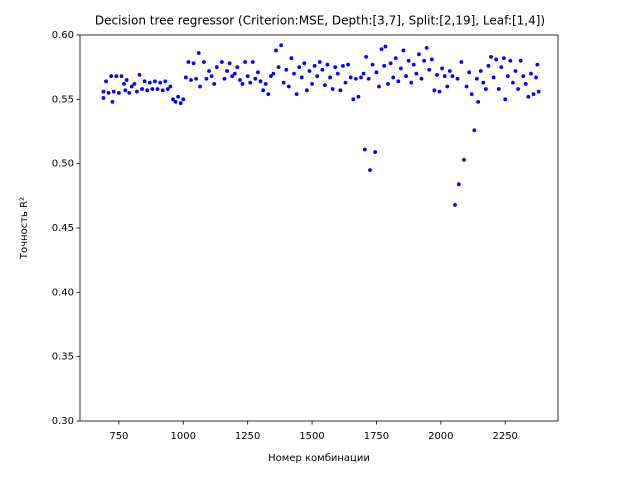 The width and height of the screenshot is (640, 480). What do you see at coordinates (440, 436) in the screenshot?
I see `x-tick-label: 2000` at bounding box center [440, 436].